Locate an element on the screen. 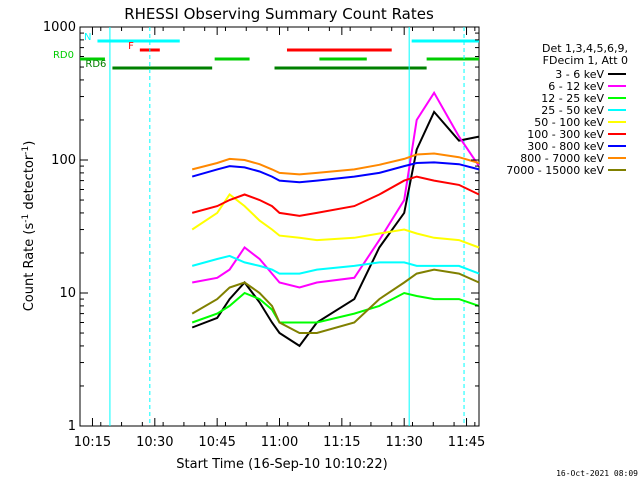 This screenshot has width=640, height=480. x-tick-label: 10:30 is located at coordinates (154, 442).